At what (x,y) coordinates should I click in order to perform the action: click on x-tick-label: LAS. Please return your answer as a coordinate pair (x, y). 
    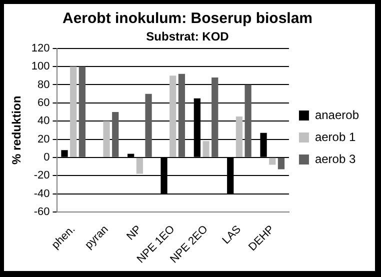
    Looking at the image, I should click on (232, 235).